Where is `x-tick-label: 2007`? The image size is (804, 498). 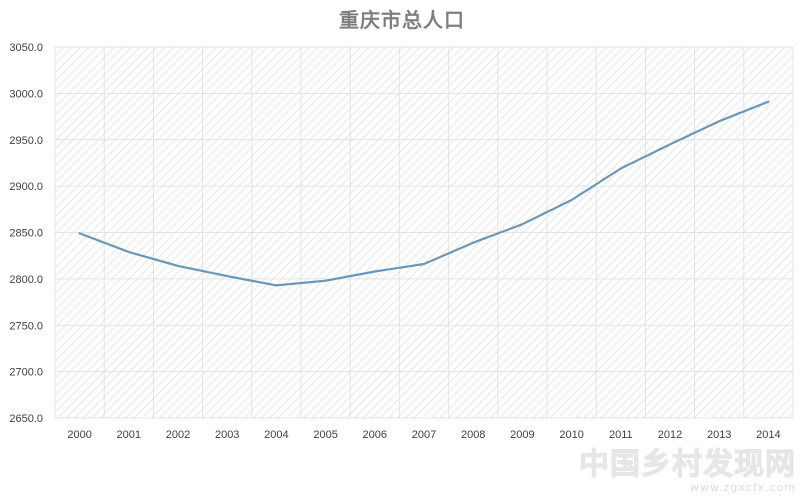 x-tick-label: 2007 is located at coordinates (424, 435).